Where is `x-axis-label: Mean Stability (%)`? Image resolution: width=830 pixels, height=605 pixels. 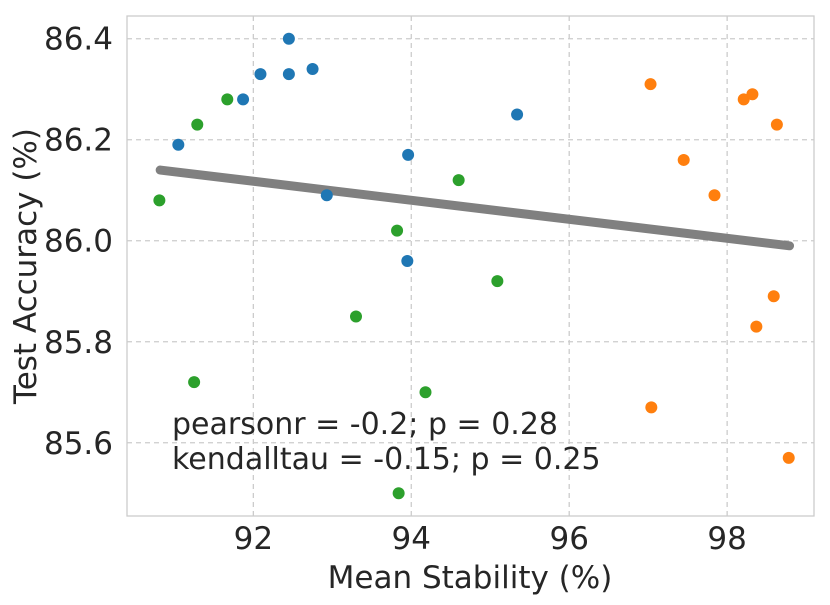
x-axis-label: Mean Stability (%) is located at coordinates (470, 578).